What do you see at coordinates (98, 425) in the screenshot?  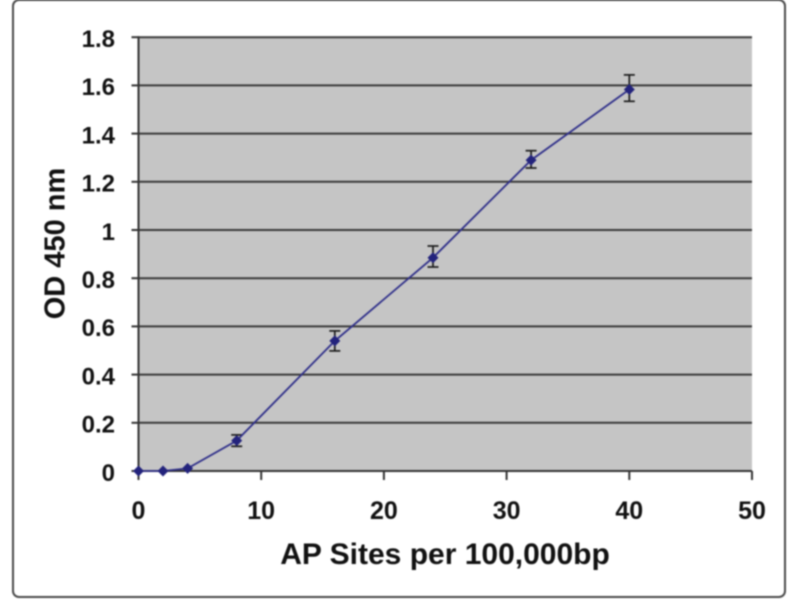 I see `svg-text: 0.2` at bounding box center [98, 425].